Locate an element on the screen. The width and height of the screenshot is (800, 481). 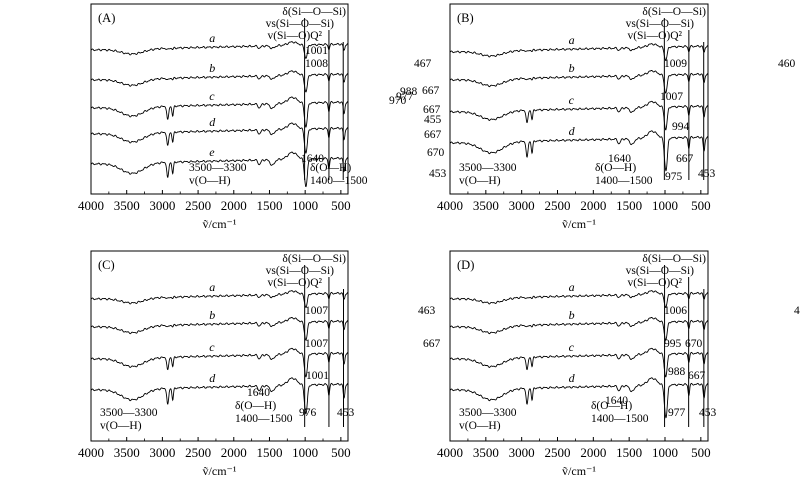
panel-title: (B) is located at coordinates (465, 18).